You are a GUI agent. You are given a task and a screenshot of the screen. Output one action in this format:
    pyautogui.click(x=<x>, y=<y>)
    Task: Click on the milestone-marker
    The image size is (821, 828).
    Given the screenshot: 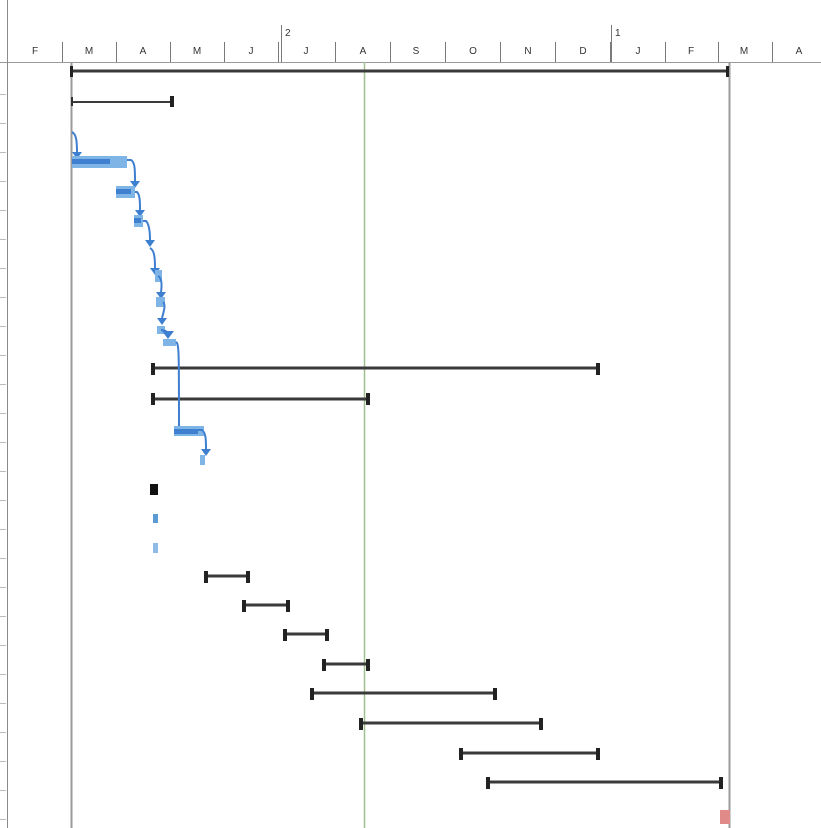 What is the action you would take?
    pyautogui.click(x=154, y=489)
    